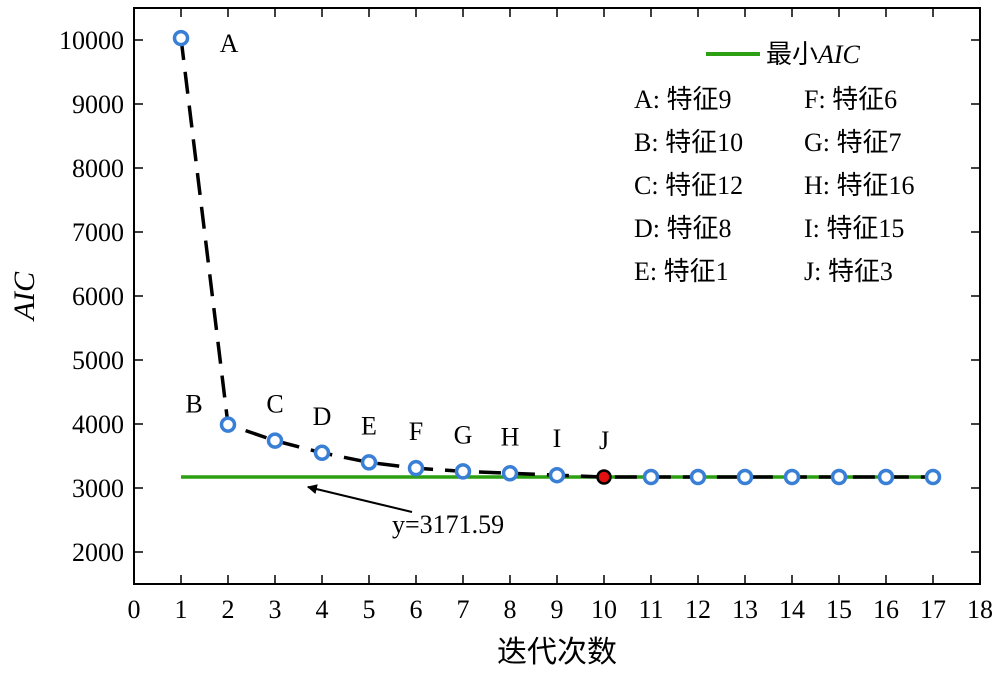 The height and width of the screenshot is (675, 1000). Describe the element at coordinates (557, 438) in the screenshot. I see `point-label-i: I` at that location.